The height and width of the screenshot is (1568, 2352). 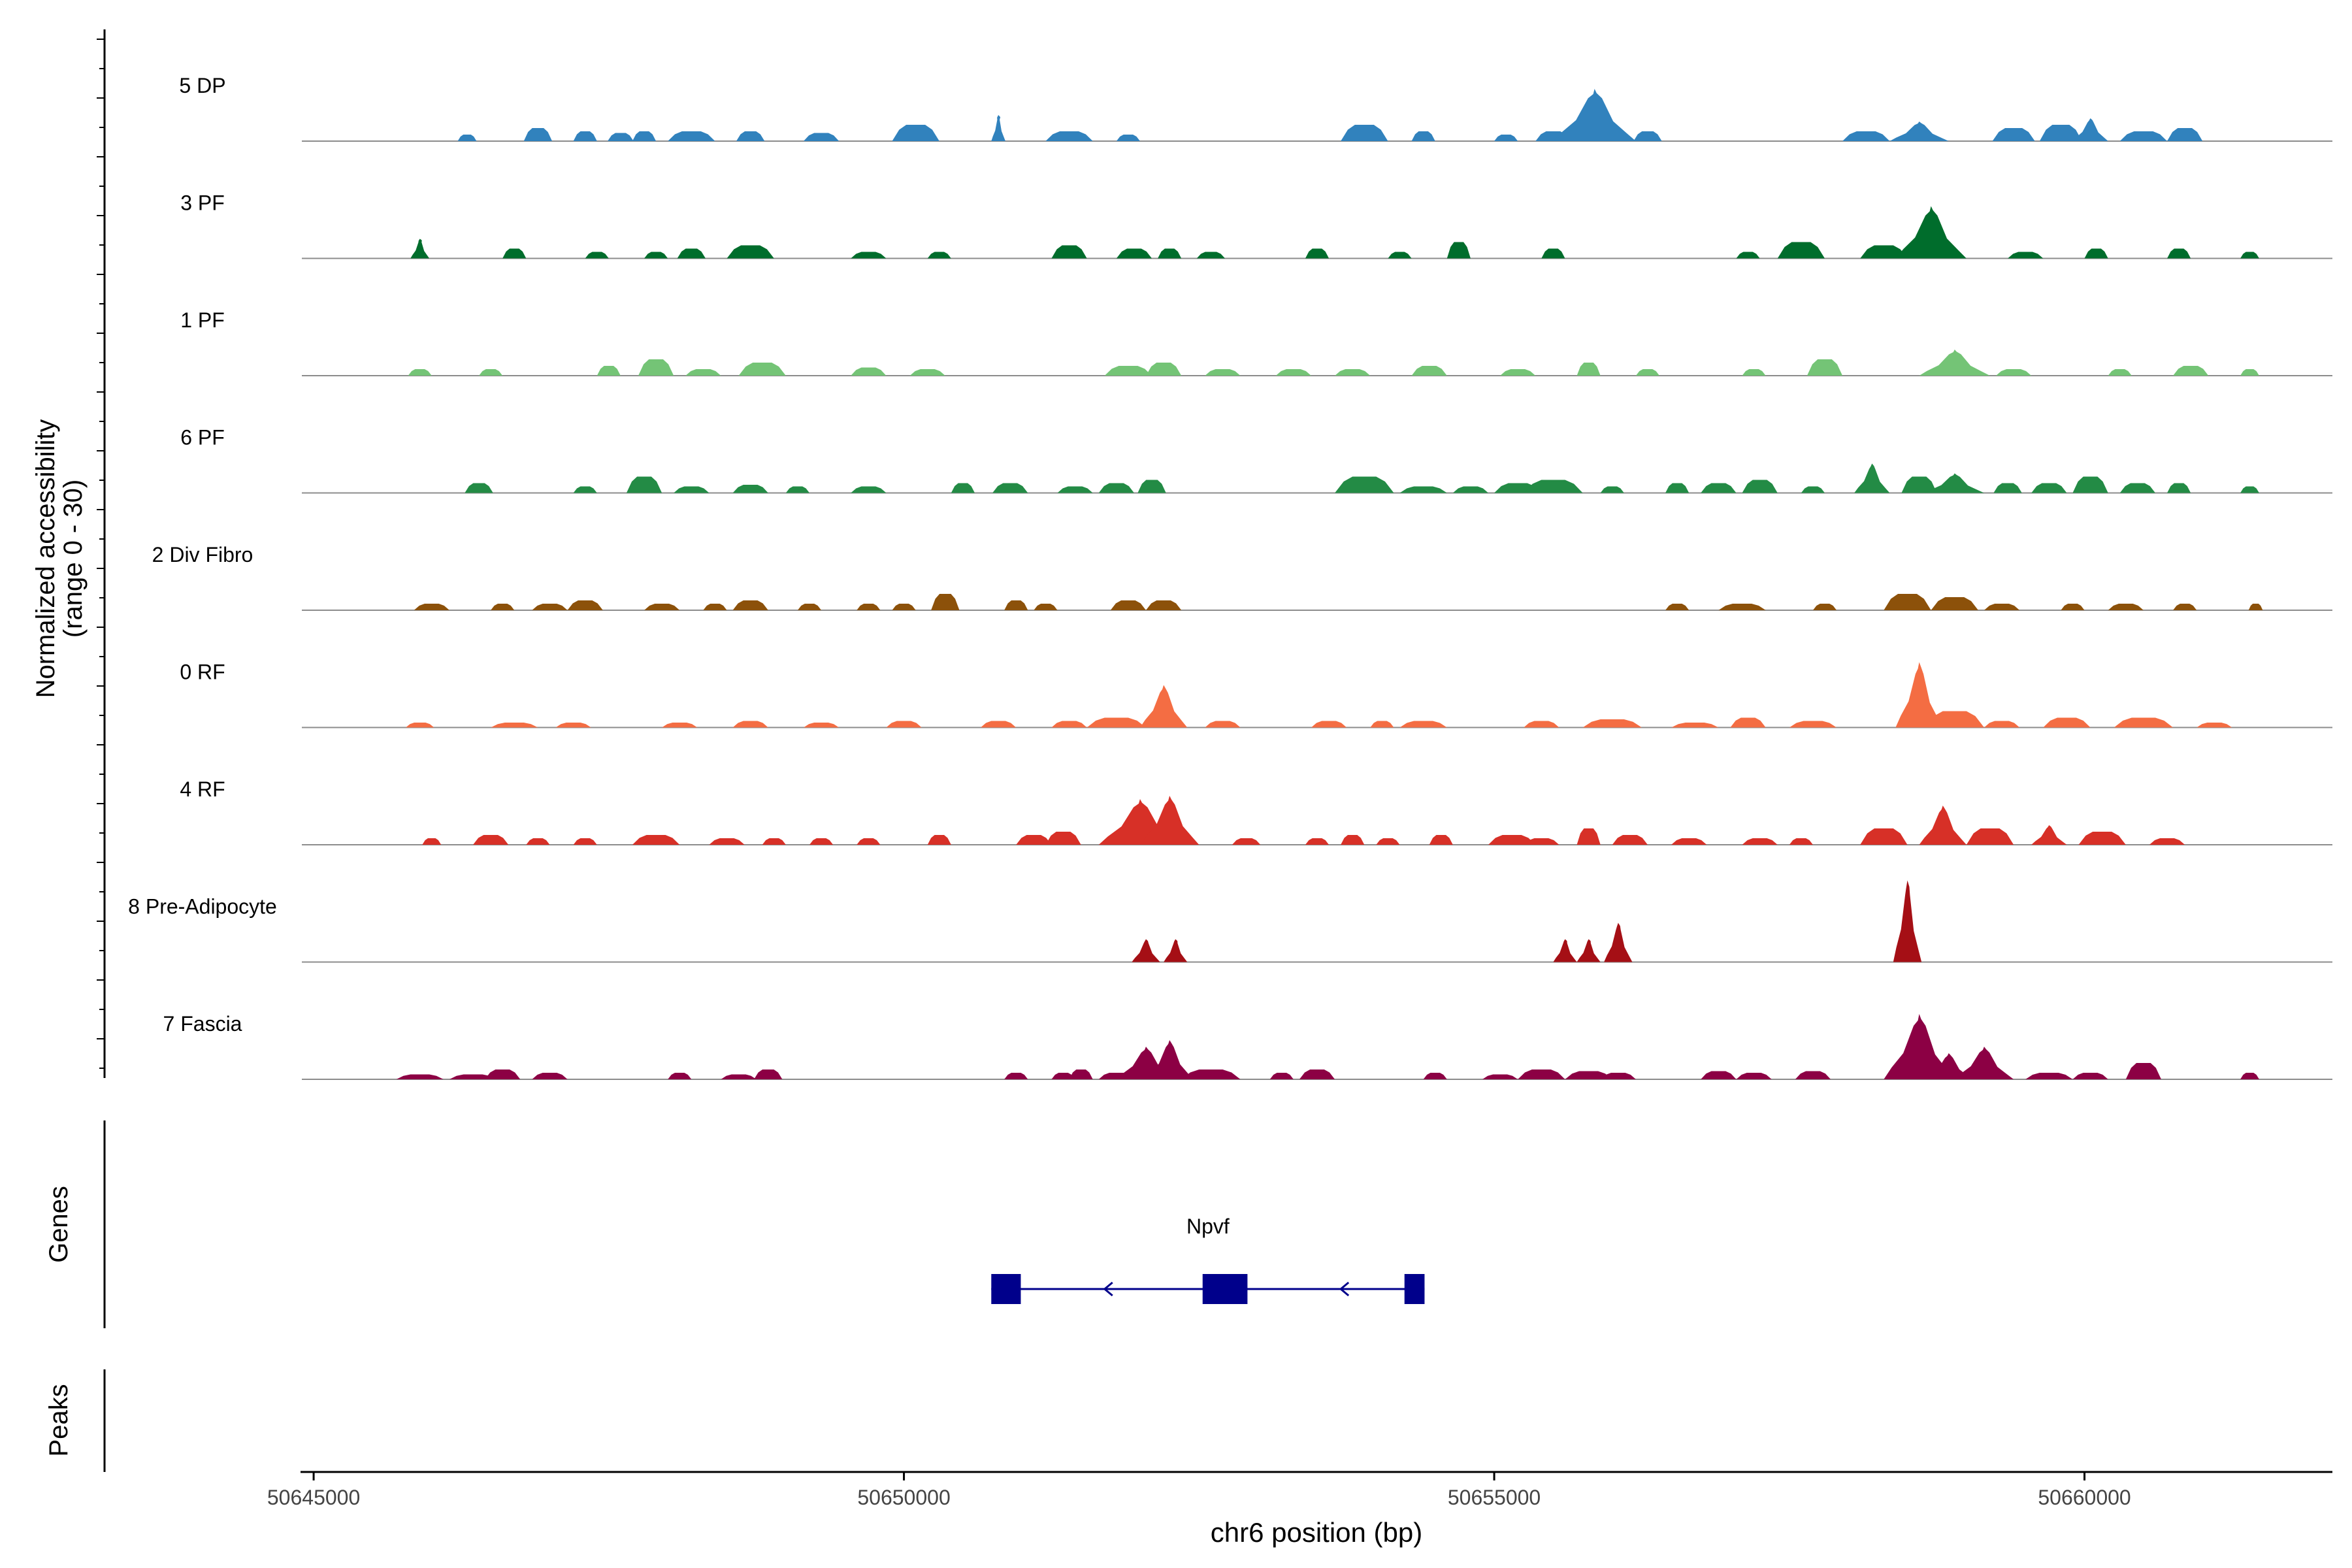 What do you see at coordinates (1256, 342) in the screenshot?
I see `track-2: 1 PF` at bounding box center [1256, 342].